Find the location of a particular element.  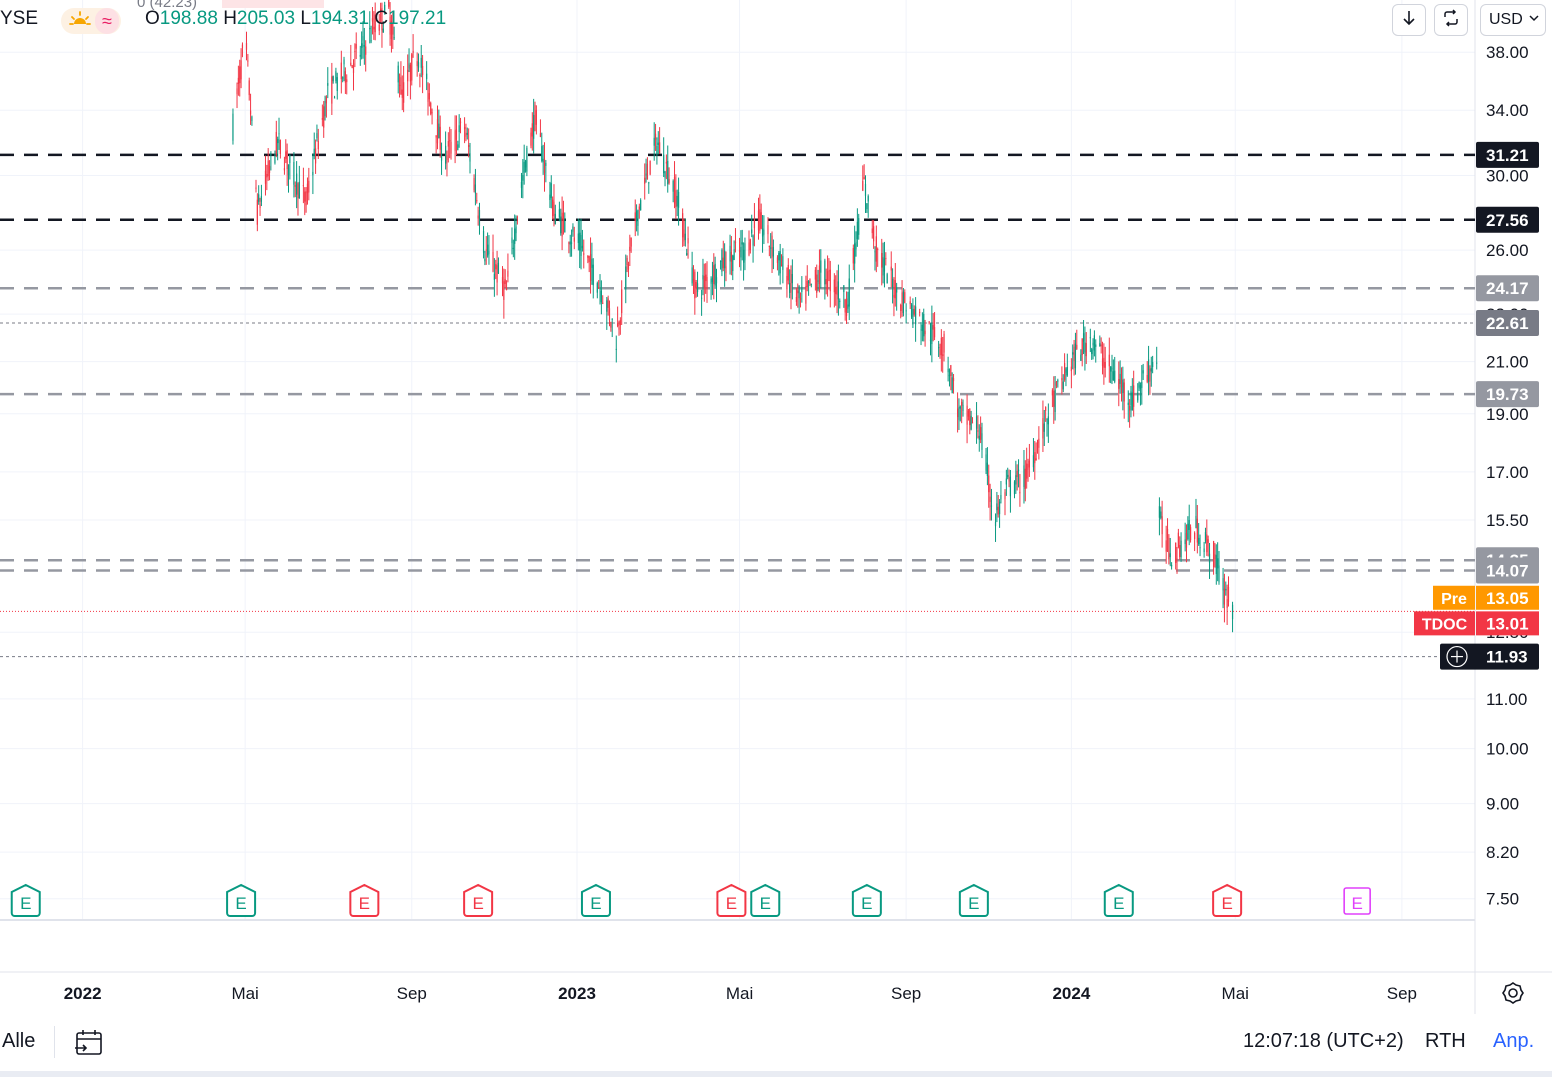

level-label-bg is located at coordinates (1507, 323).